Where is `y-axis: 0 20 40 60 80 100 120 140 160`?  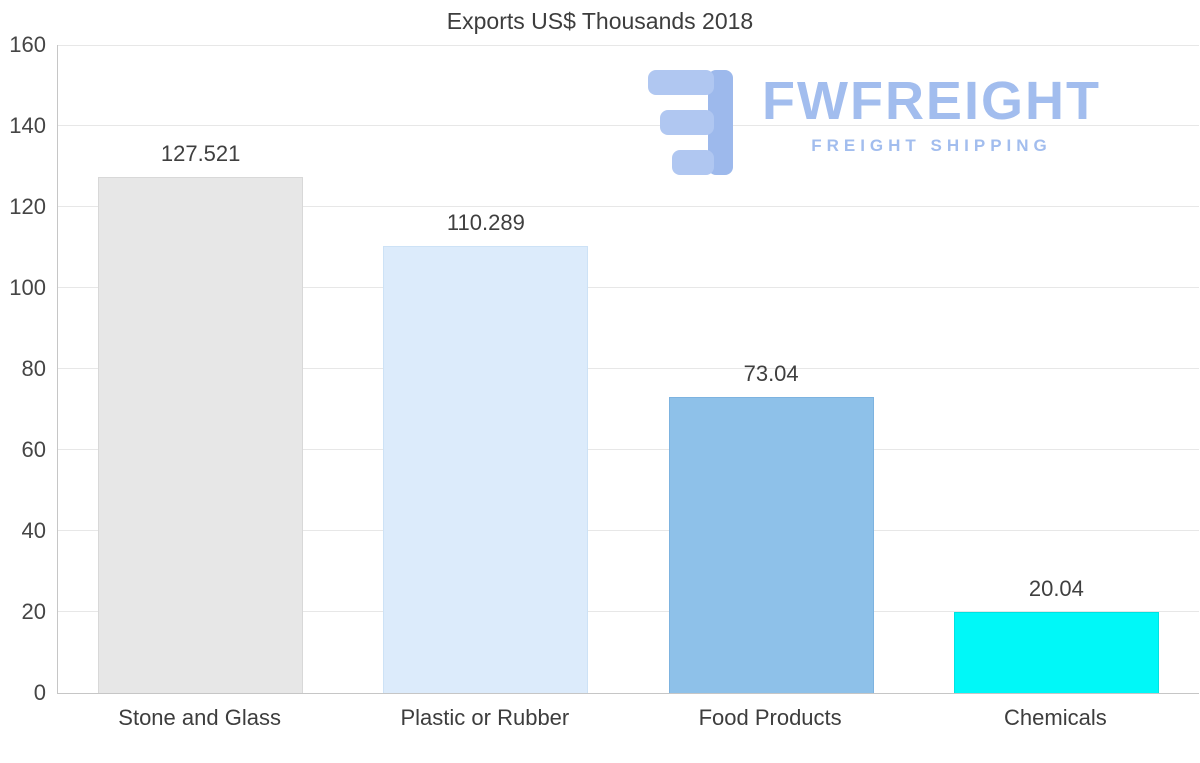
y-axis: 0 20 40 60 80 100 120 140 160 is located at coordinates (25, 369).